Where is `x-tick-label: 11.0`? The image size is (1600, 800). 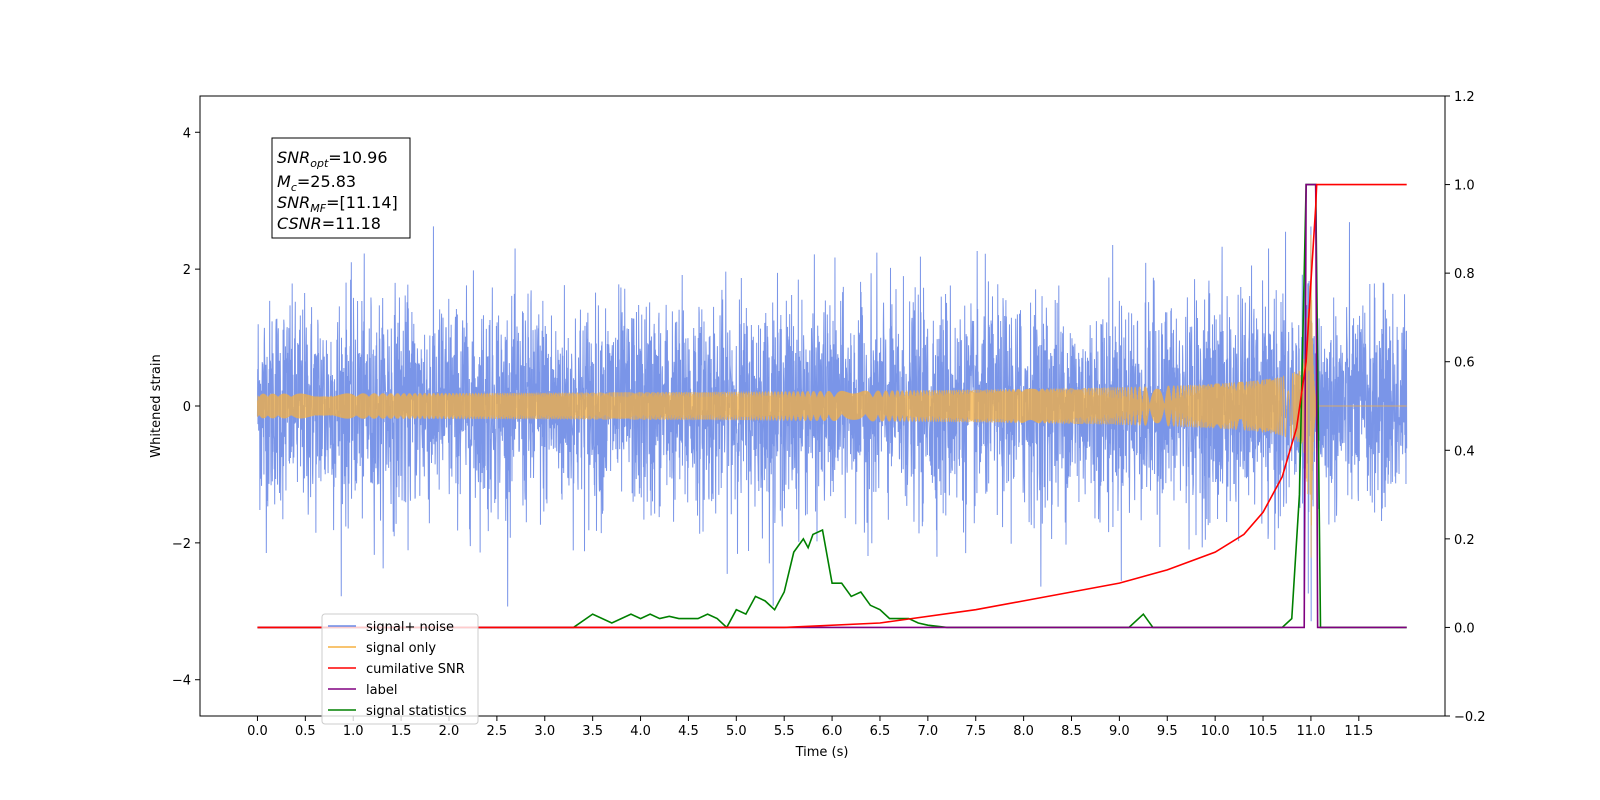
x-tick-label: 11.0 is located at coordinates (1310, 731).